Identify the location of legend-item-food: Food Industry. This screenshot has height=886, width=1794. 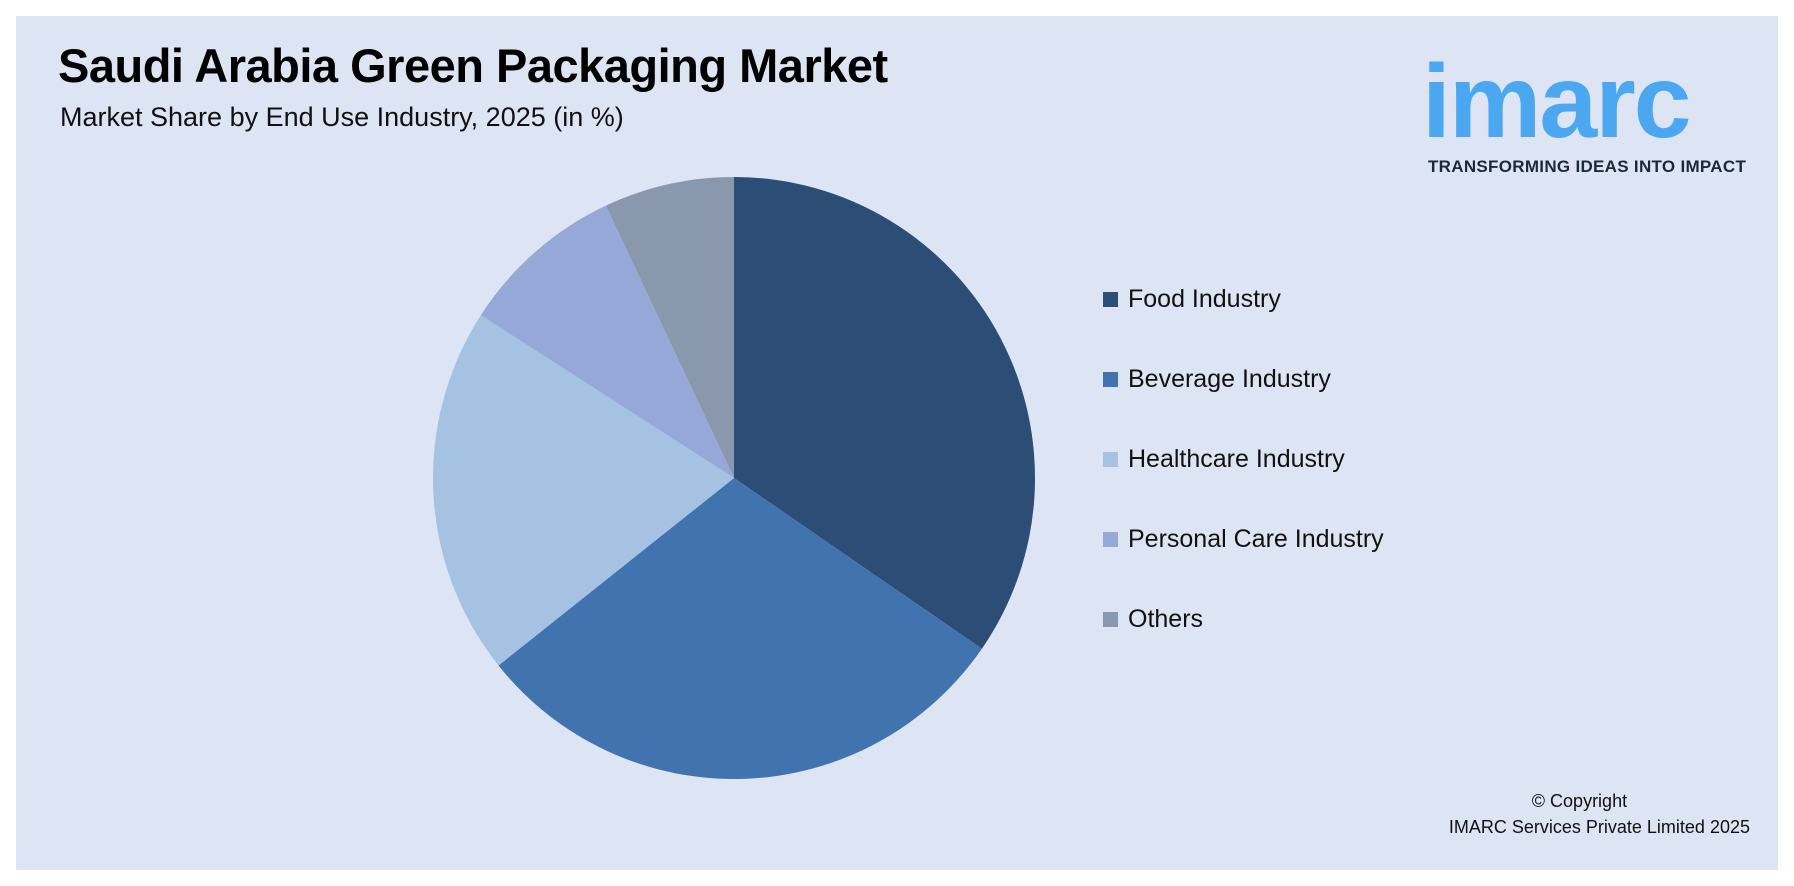
(1243, 299).